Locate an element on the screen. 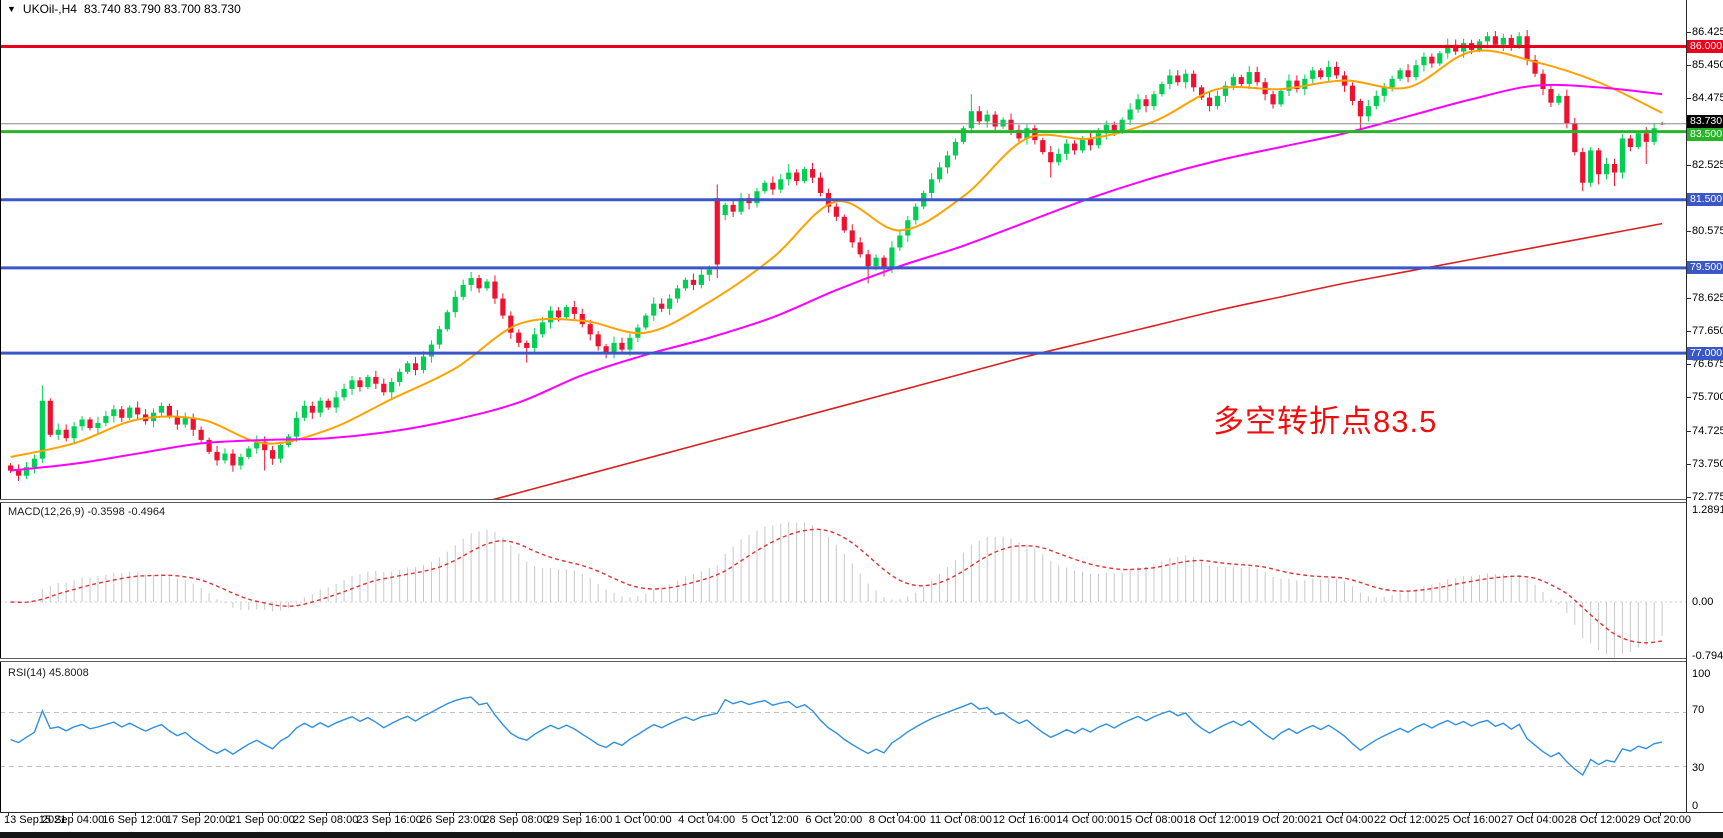  macd-axis-label: 1.2891 is located at coordinates (1707, 510).